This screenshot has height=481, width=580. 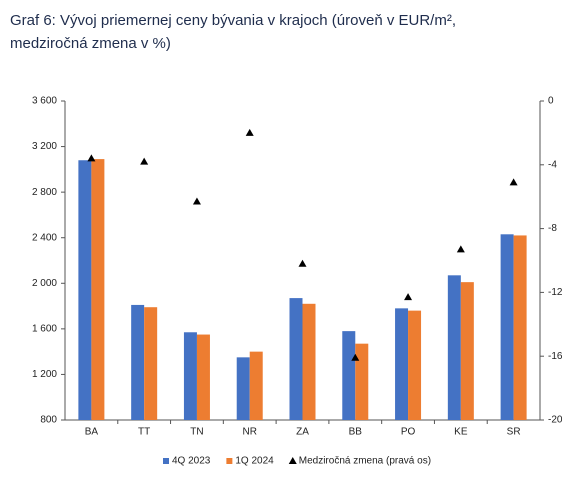 I want to click on legend-label: 1Q 2024, so click(x=254, y=461).